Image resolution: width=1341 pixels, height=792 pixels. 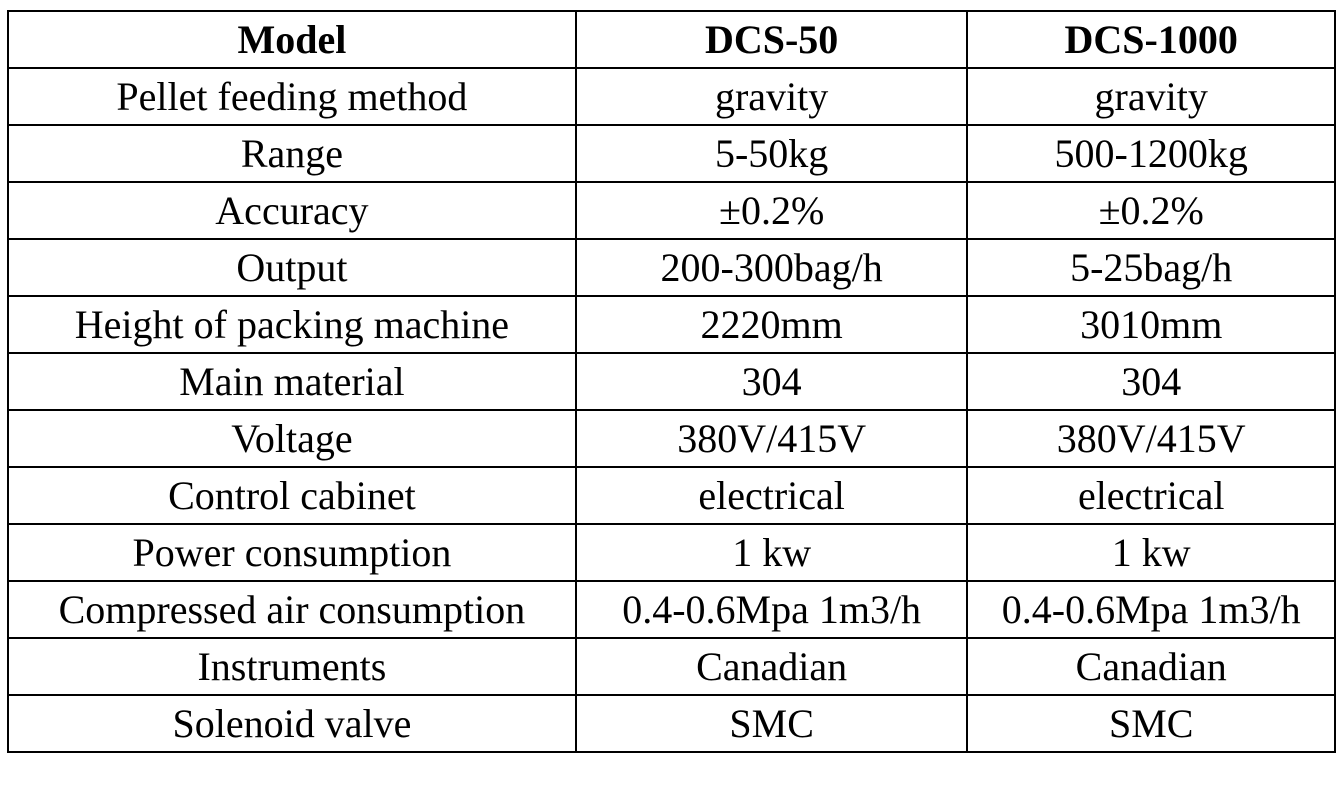 What do you see at coordinates (1151, 267) in the screenshot?
I see `cell-dcs-1000: 5-25bag/h` at bounding box center [1151, 267].